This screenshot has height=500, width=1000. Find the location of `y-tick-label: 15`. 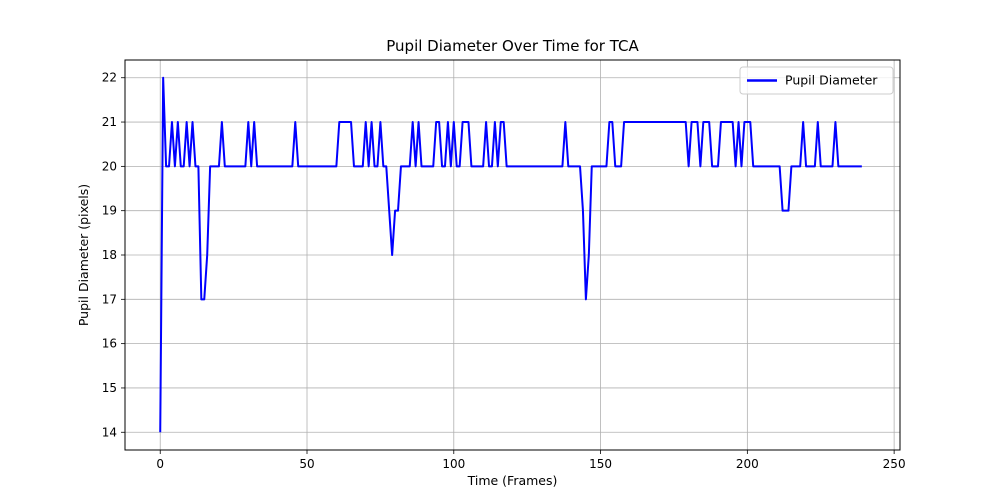

y-tick-label: 15 is located at coordinates (109, 388).